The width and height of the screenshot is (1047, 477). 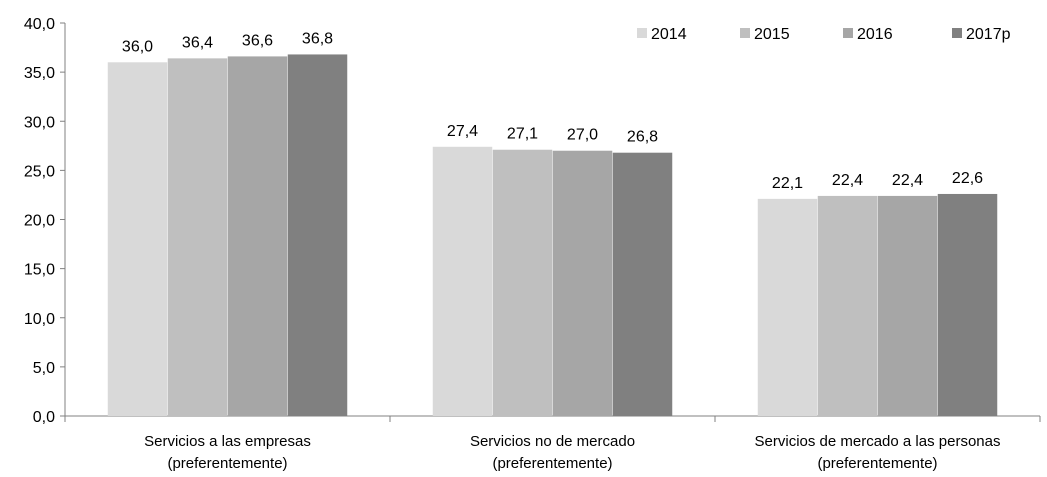 I want to click on data-label: 27,0, so click(x=582, y=135).